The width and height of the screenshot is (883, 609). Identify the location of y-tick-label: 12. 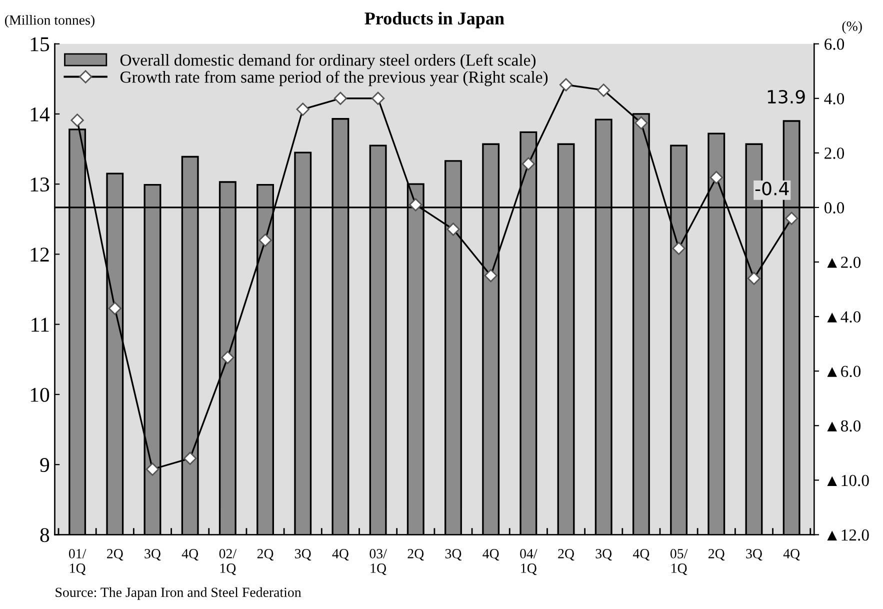
(39, 255).